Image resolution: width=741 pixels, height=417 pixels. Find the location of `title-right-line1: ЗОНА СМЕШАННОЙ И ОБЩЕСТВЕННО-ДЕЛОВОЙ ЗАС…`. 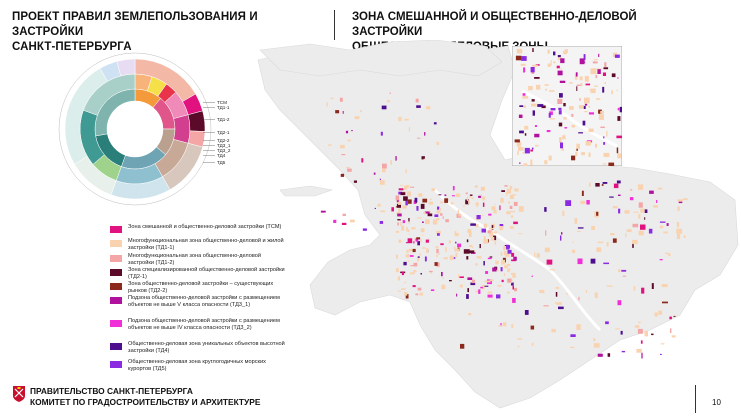

title-right-line1: ЗОНА СМЕШАННОЙ И ОБЩЕСТВЕННО-ДЕЛОВОЙ ЗАС… is located at coordinates (494, 24).